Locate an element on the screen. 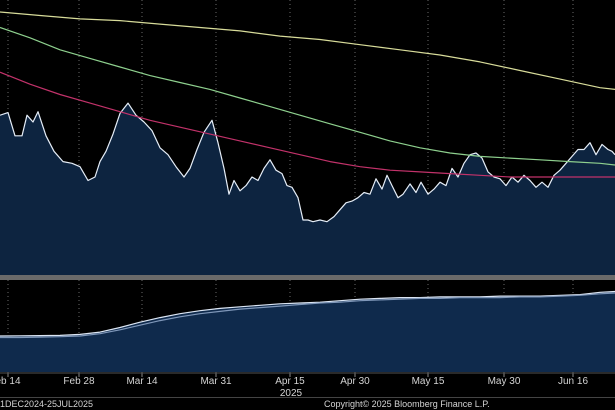 The image size is (615, 410). year-label: 2025 is located at coordinates (291, 393).